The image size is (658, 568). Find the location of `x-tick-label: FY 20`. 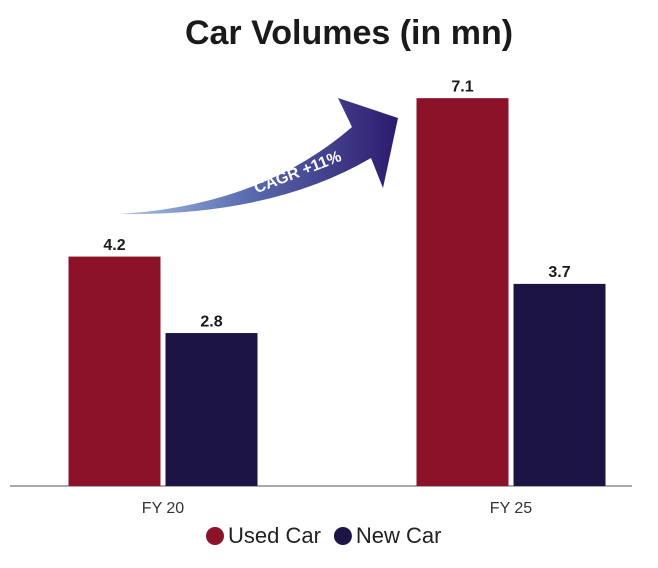

x-tick-label: FY 20 is located at coordinates (163, 508).